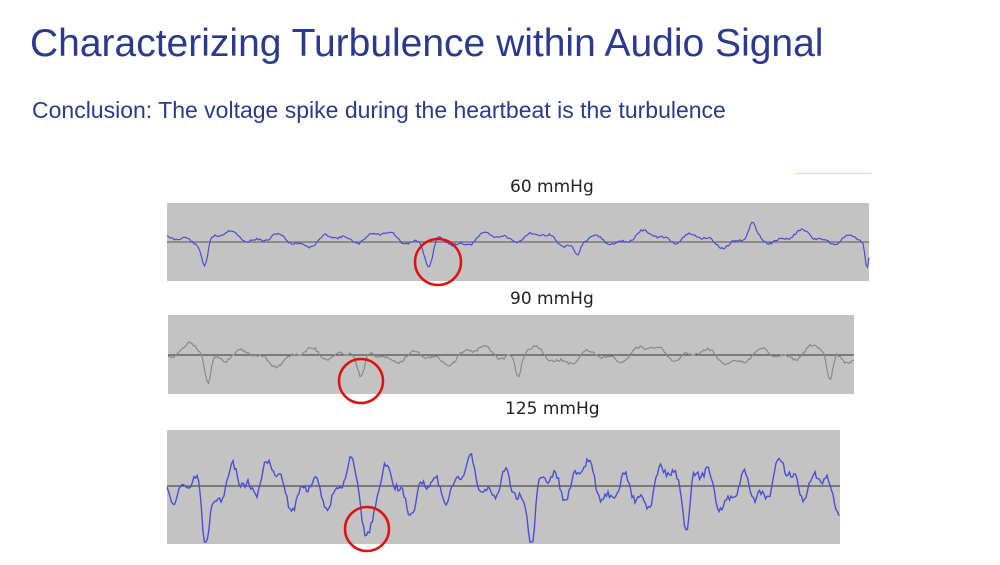  Describe the element at coordinates (833, 173) in the screenshot. I see `decorative-accent-line` at that location.